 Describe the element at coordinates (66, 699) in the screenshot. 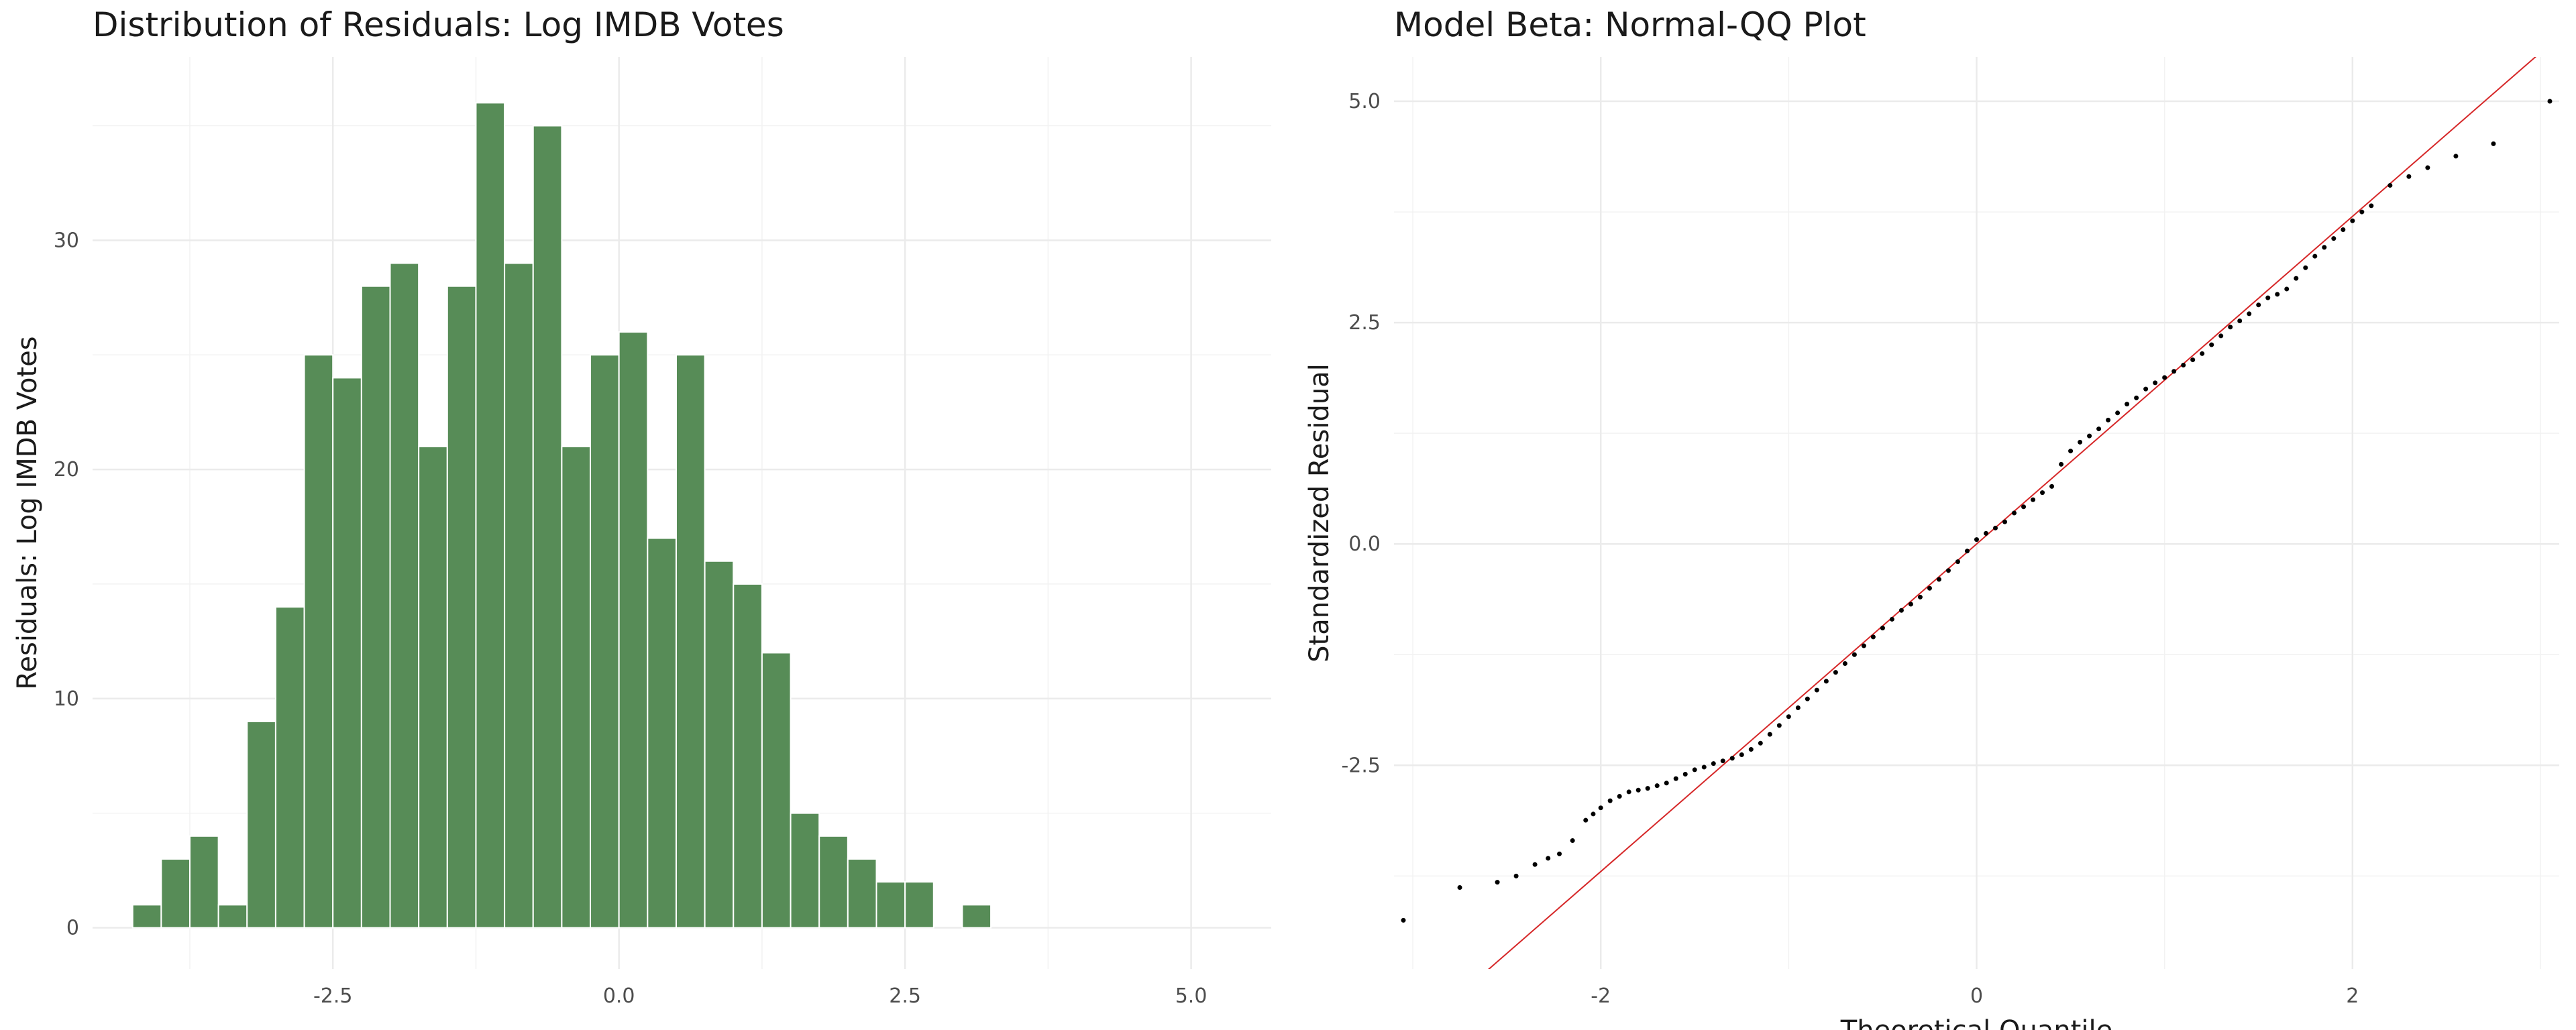

I see `y-tick-label: 10` at that location.